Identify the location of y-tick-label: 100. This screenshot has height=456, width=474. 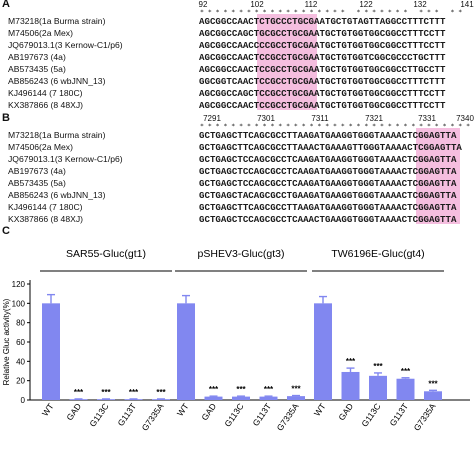
(19, 303).